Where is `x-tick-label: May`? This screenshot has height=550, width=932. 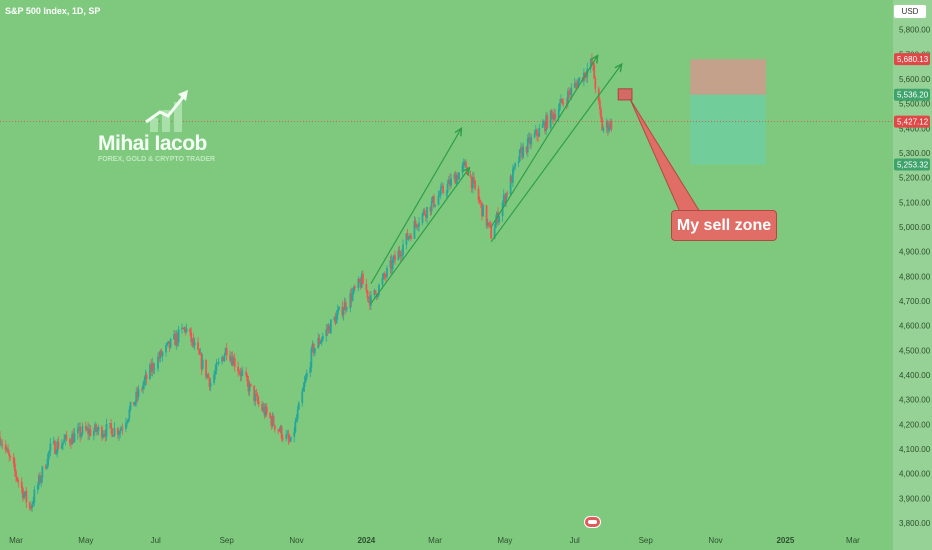 x-tick-label: May is located at coordinates (85, 540).